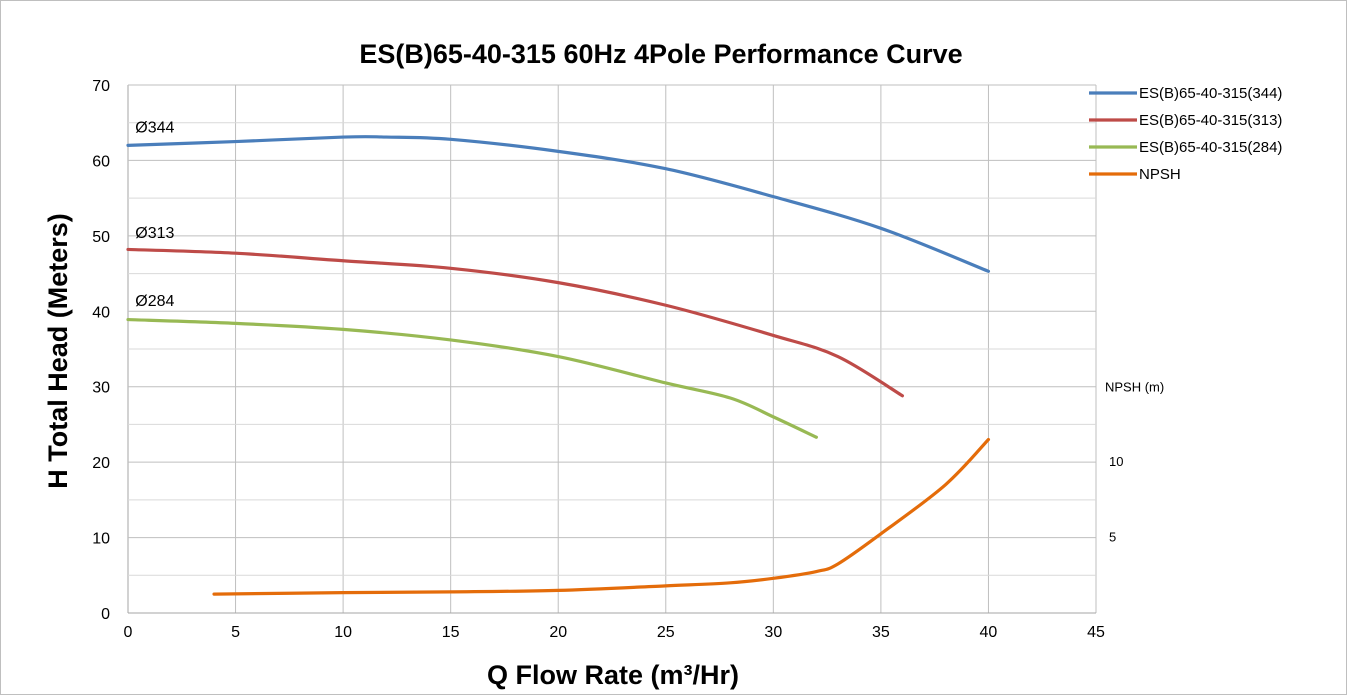 The image size is (1347, 695). I want to click on x-tick-label: 15, so click(451, 632).